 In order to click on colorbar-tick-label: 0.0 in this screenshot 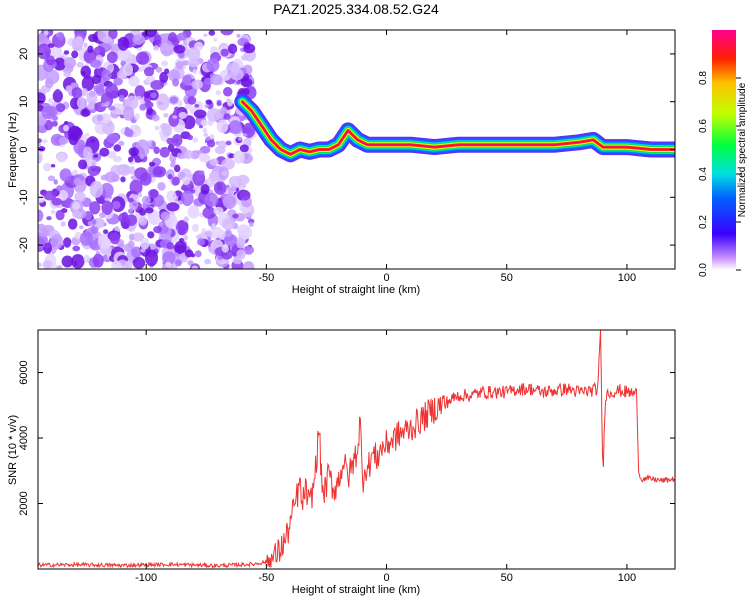, I will do `click(703, 270)`.